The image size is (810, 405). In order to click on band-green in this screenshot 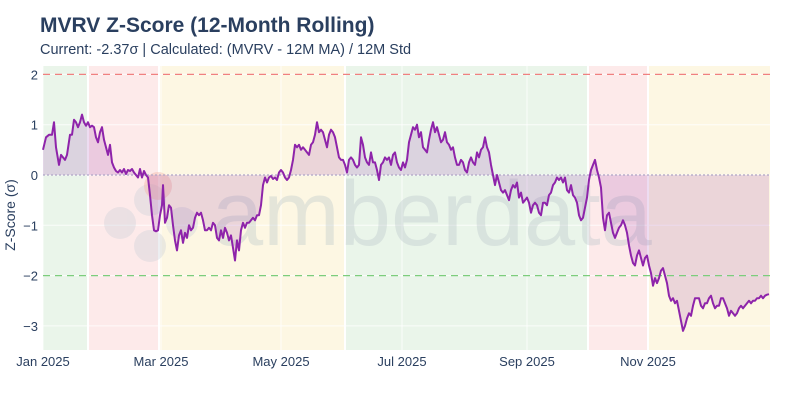, I will do `click(65, 208)`.